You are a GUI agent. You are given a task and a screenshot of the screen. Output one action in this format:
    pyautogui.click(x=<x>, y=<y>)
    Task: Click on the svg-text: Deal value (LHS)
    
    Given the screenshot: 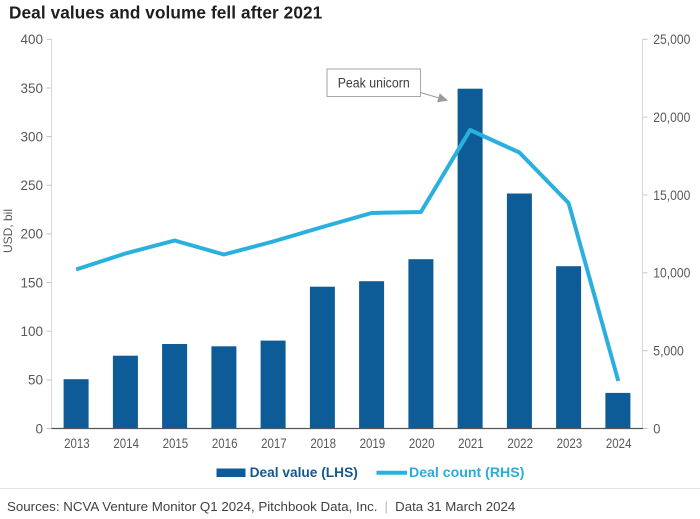 What is the action you would take?
    pyautogui.click(x=304, y=472)
    